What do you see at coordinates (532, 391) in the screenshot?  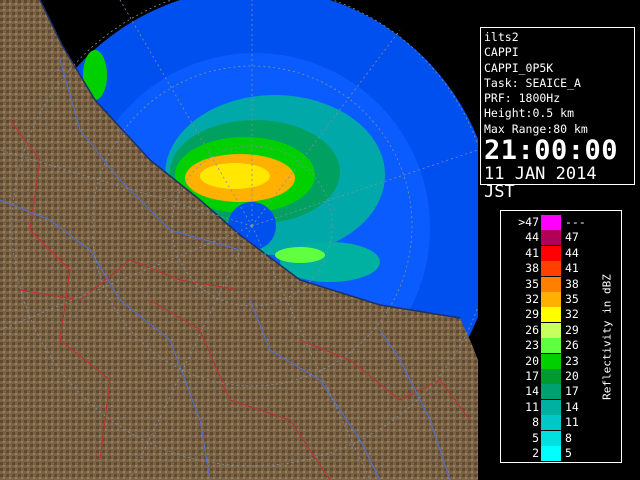 I see `legend-low: 14` at bounding box center [532, 391].